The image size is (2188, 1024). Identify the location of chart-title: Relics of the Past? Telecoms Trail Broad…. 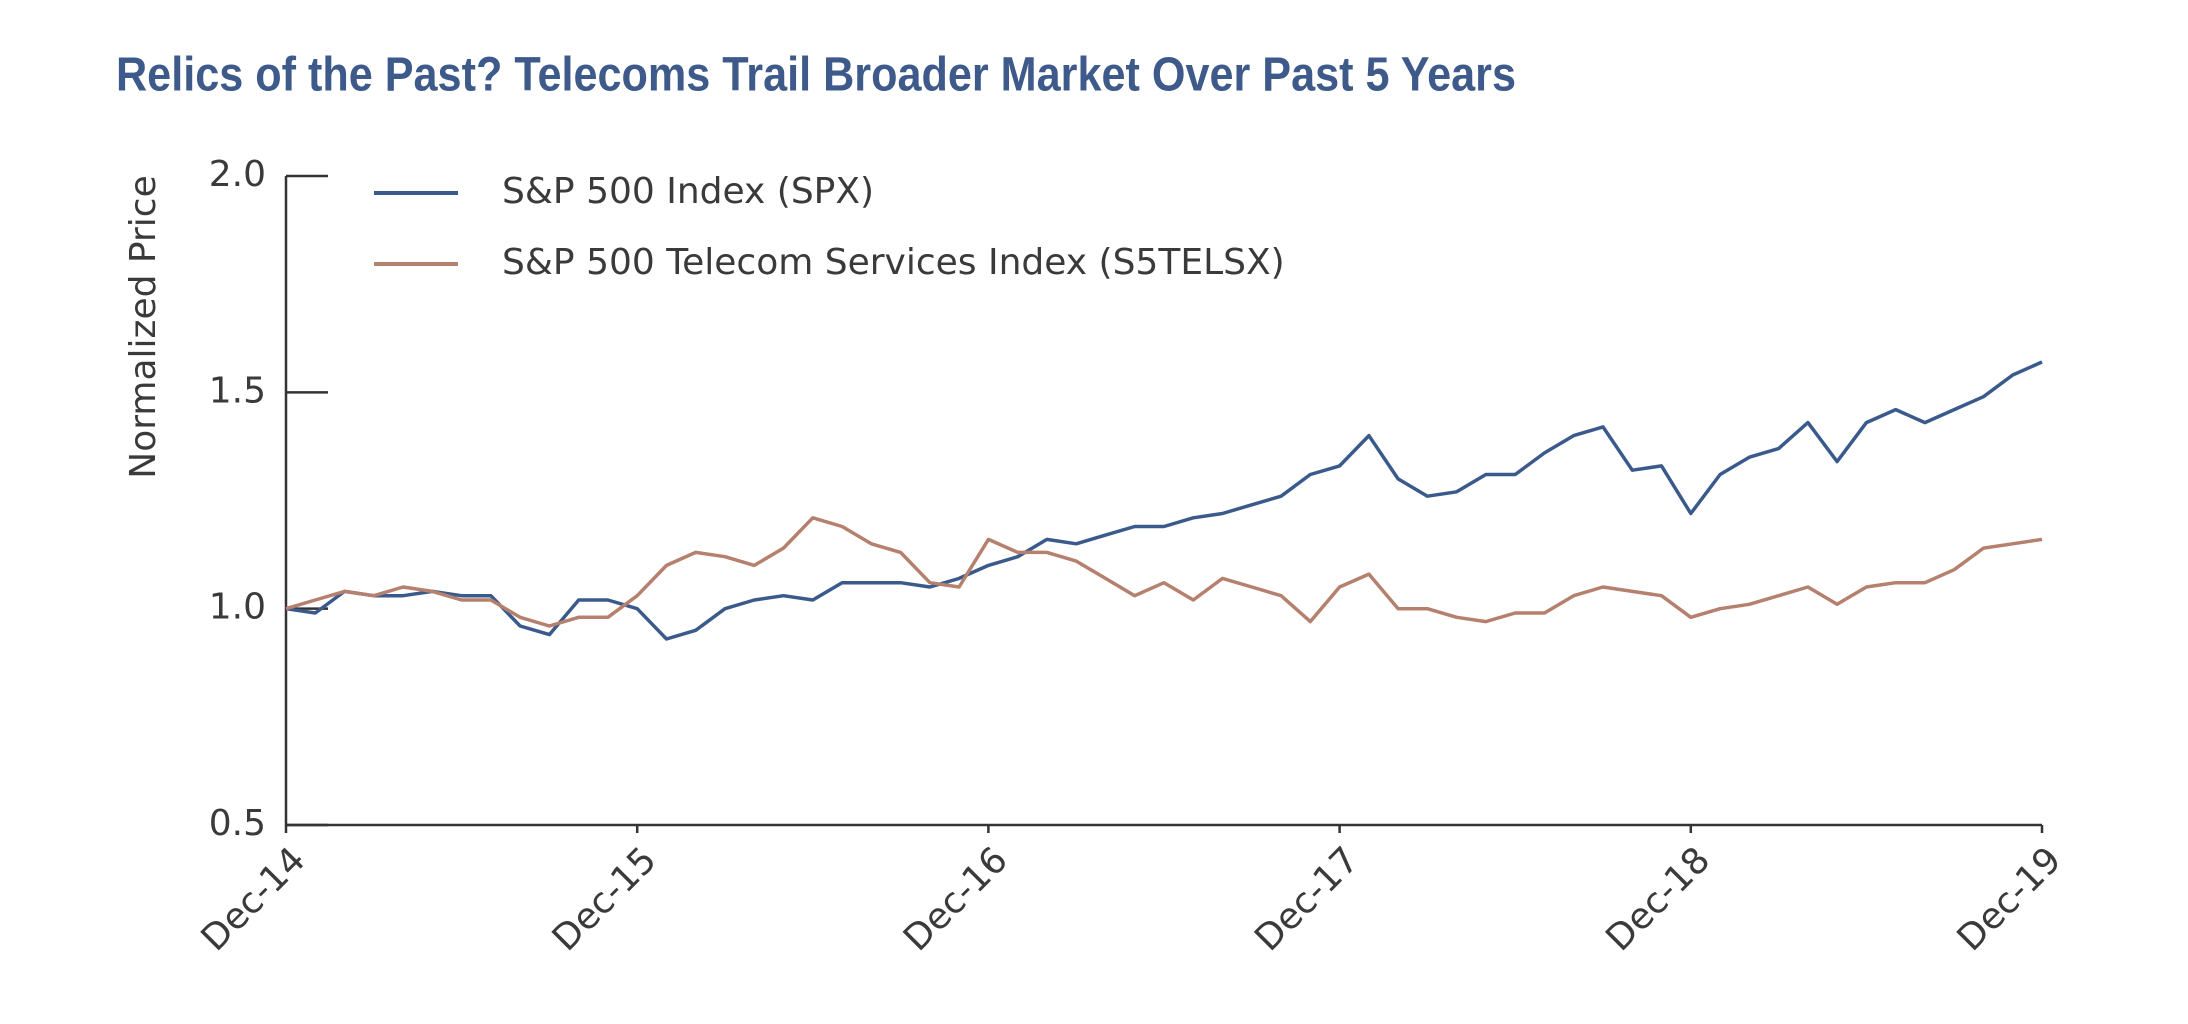
(816, 75).